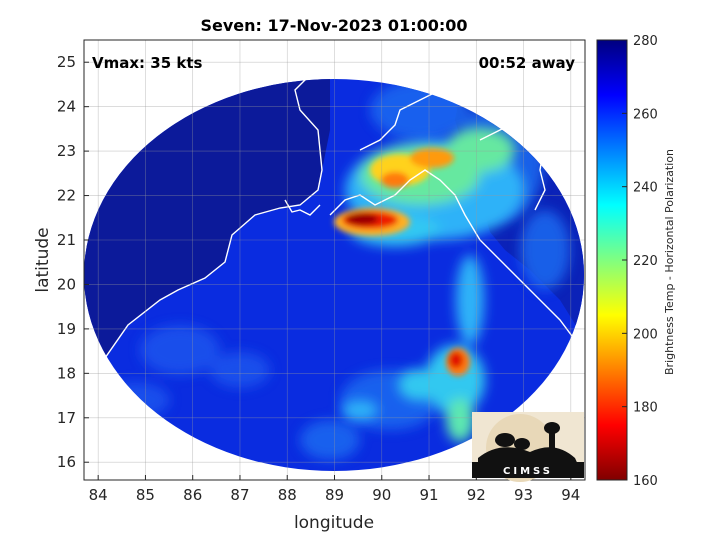  What do you see at coordinates (333, 25) in the screenshot?
I see `chart-title: Seven: 17-Nov-2023 01:00:00` at bounding box center [333, 25].